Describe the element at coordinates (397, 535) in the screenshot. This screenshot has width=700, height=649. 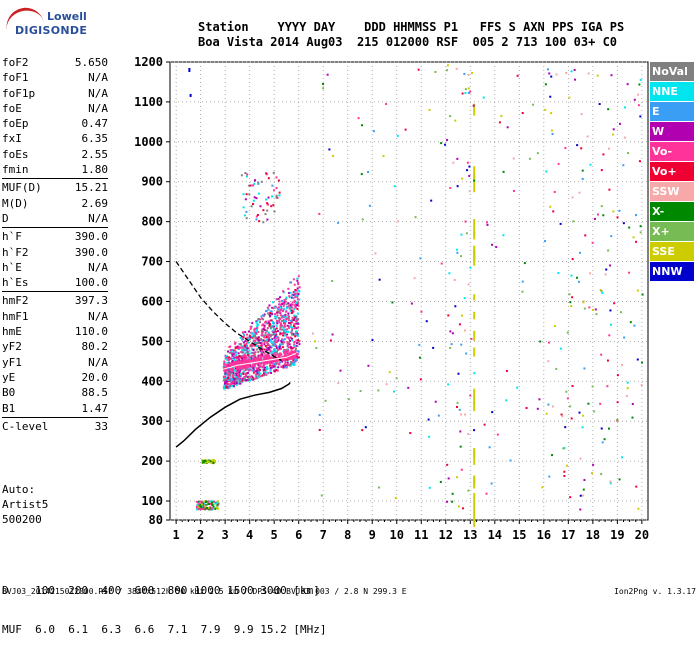
I see `x-tick-label: 10` at that location.